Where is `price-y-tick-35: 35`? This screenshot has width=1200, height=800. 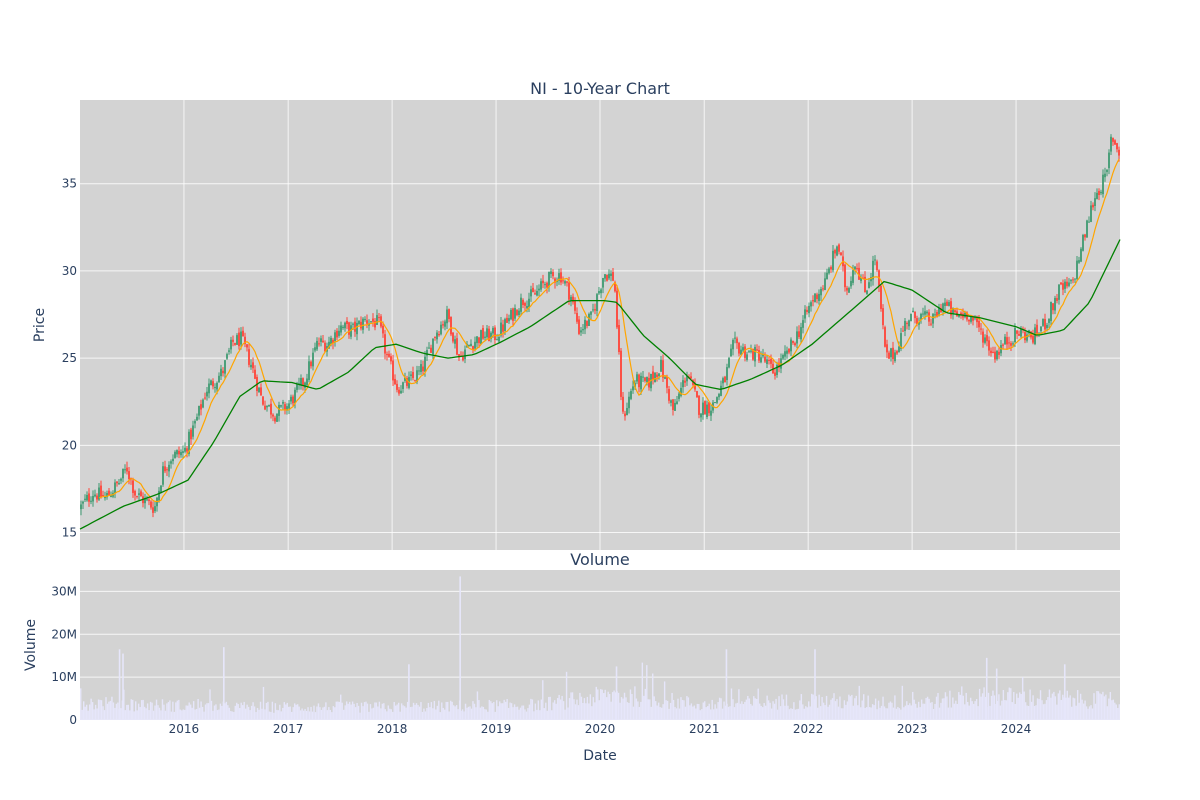
price-y-tick-35: 35 is located at coordinates (69, 184).